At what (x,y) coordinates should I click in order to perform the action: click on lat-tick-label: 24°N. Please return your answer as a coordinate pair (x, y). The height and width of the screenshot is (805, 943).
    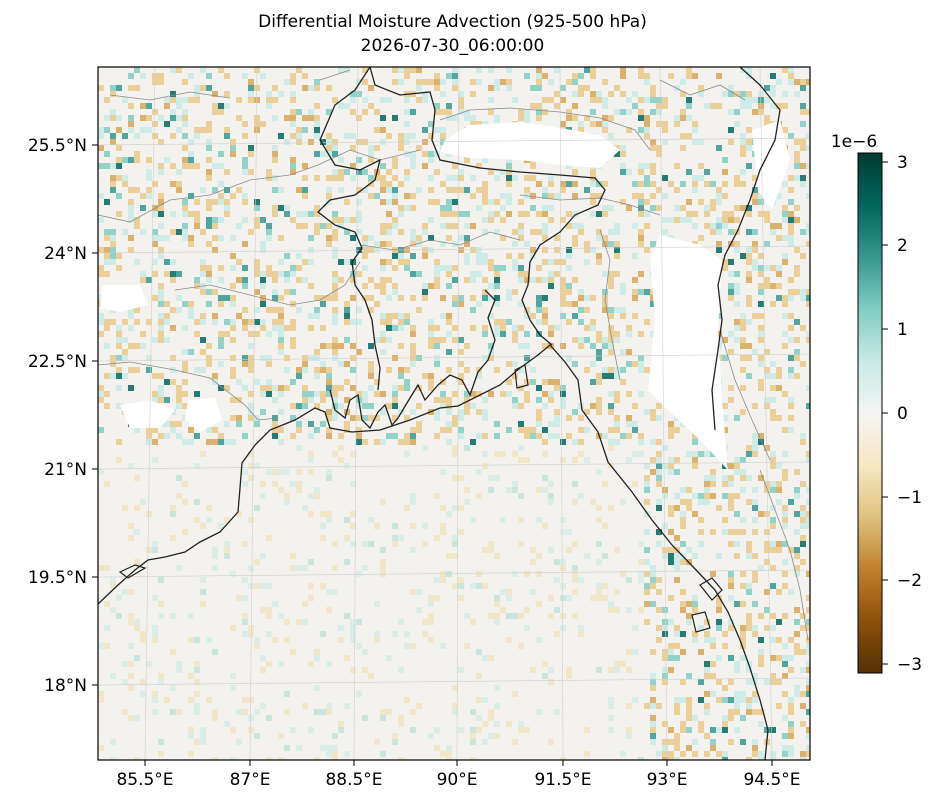
    Looking at the image, I should click on (65, 254).